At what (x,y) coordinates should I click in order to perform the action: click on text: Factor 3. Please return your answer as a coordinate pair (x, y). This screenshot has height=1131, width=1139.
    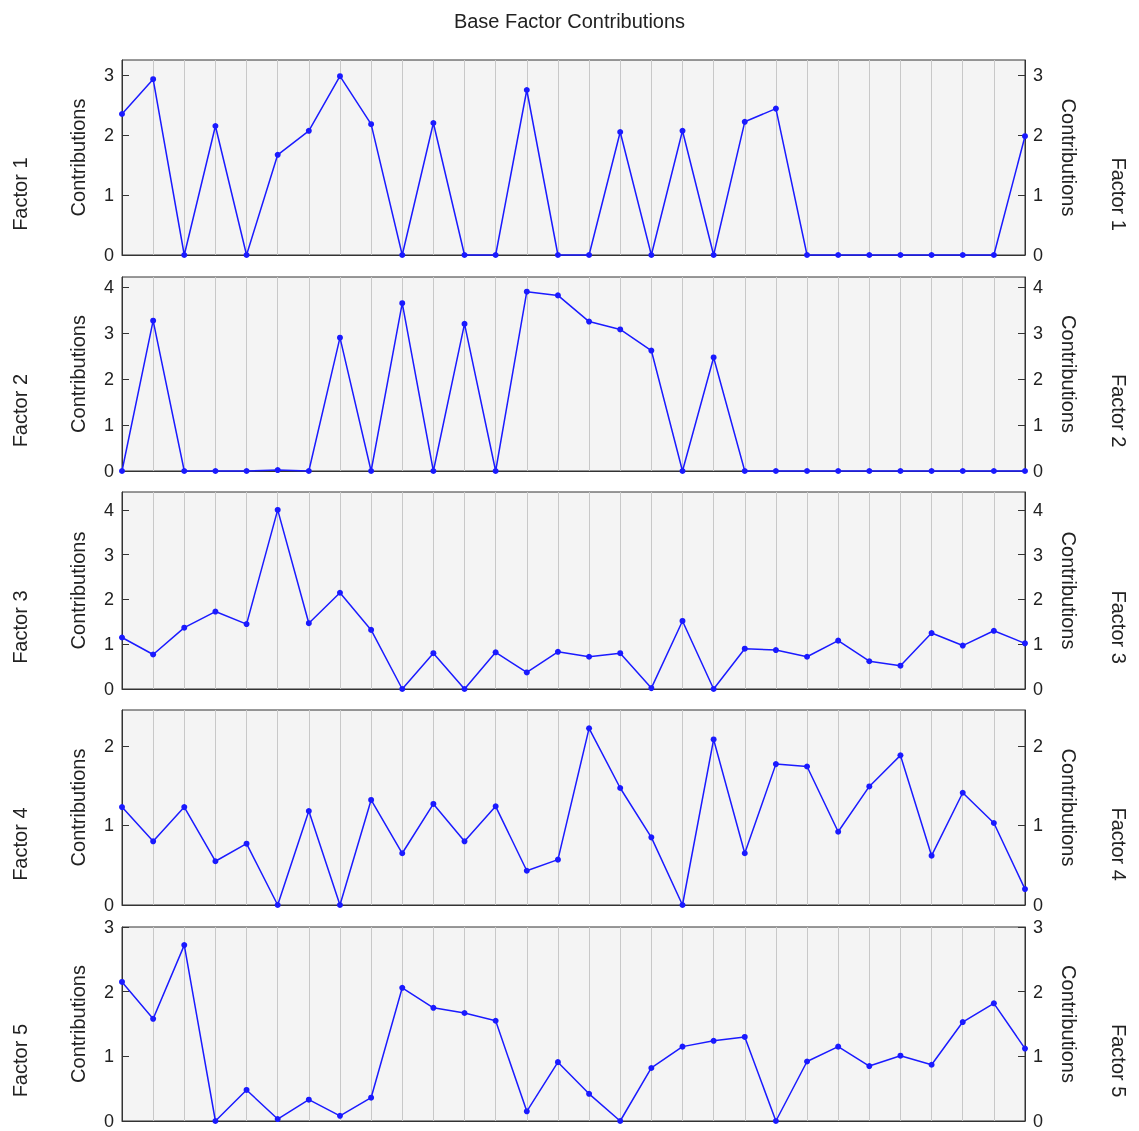
    Looking at the image, I should click on (1119, 627).